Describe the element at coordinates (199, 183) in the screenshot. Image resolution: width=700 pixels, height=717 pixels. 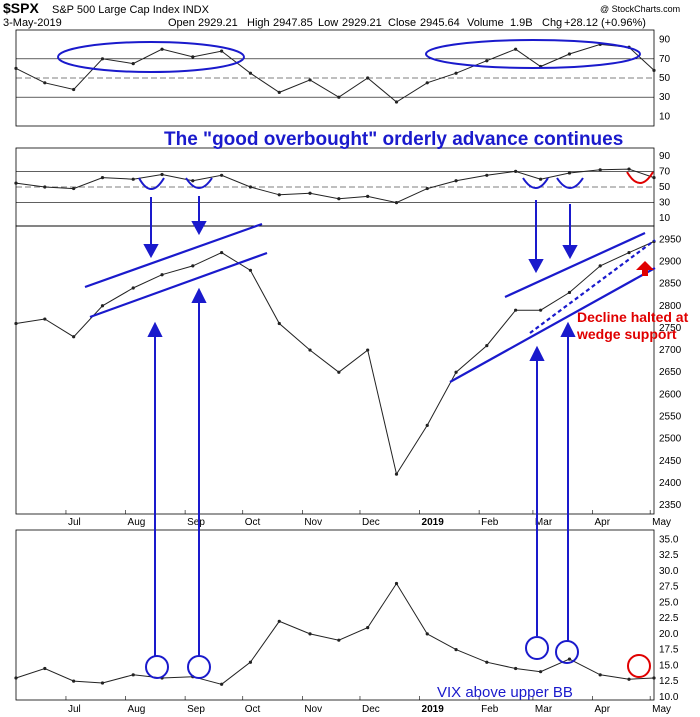
I see `dip-arc-sep` at that location.